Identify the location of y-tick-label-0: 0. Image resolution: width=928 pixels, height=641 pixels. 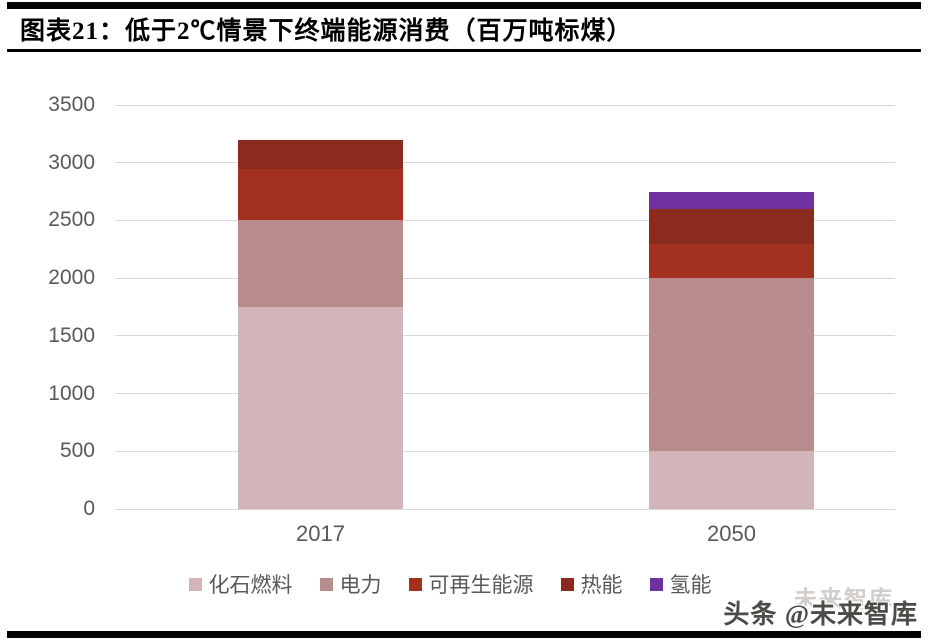
(89, 508).